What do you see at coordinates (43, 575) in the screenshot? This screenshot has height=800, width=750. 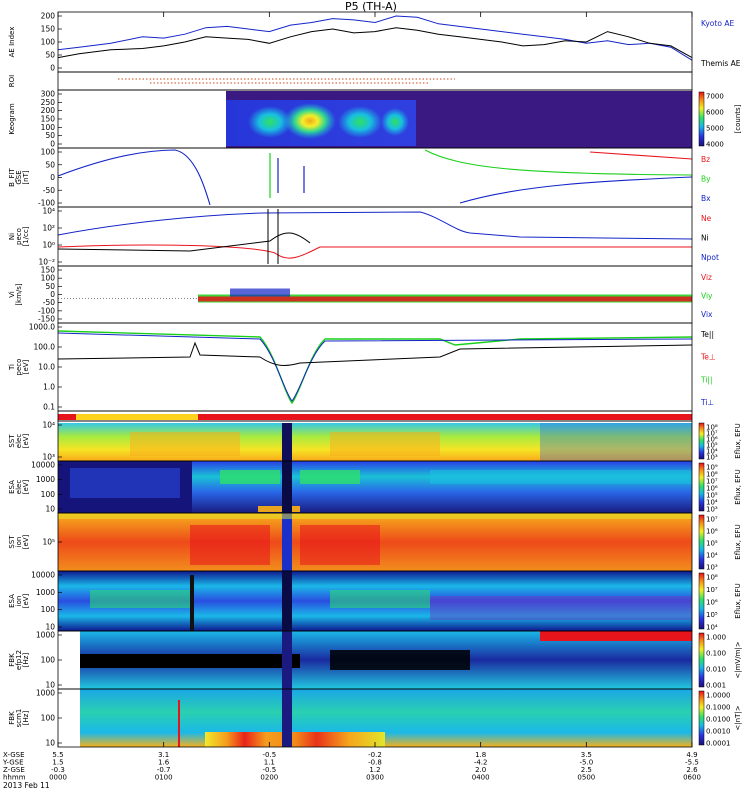 I see `ytick-label-esa-i: 10000` at bounding box center [43, 575].